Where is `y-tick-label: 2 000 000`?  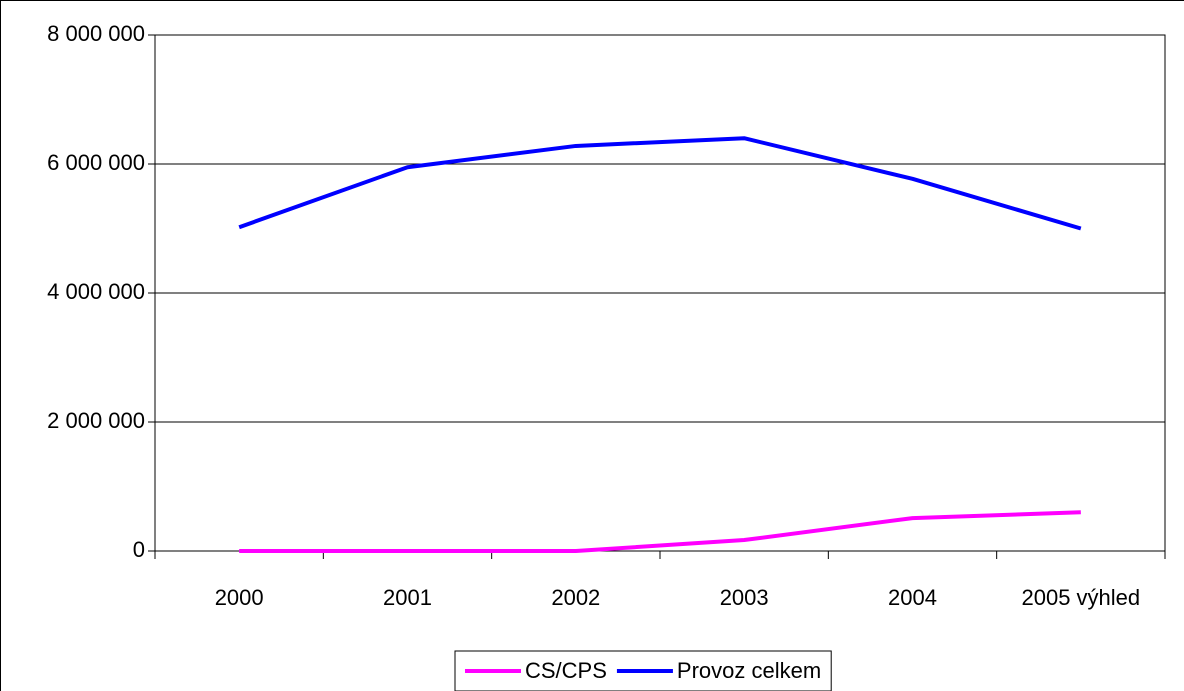 y-tick-label: 2 000 000 is located at coordinates (96, 420).